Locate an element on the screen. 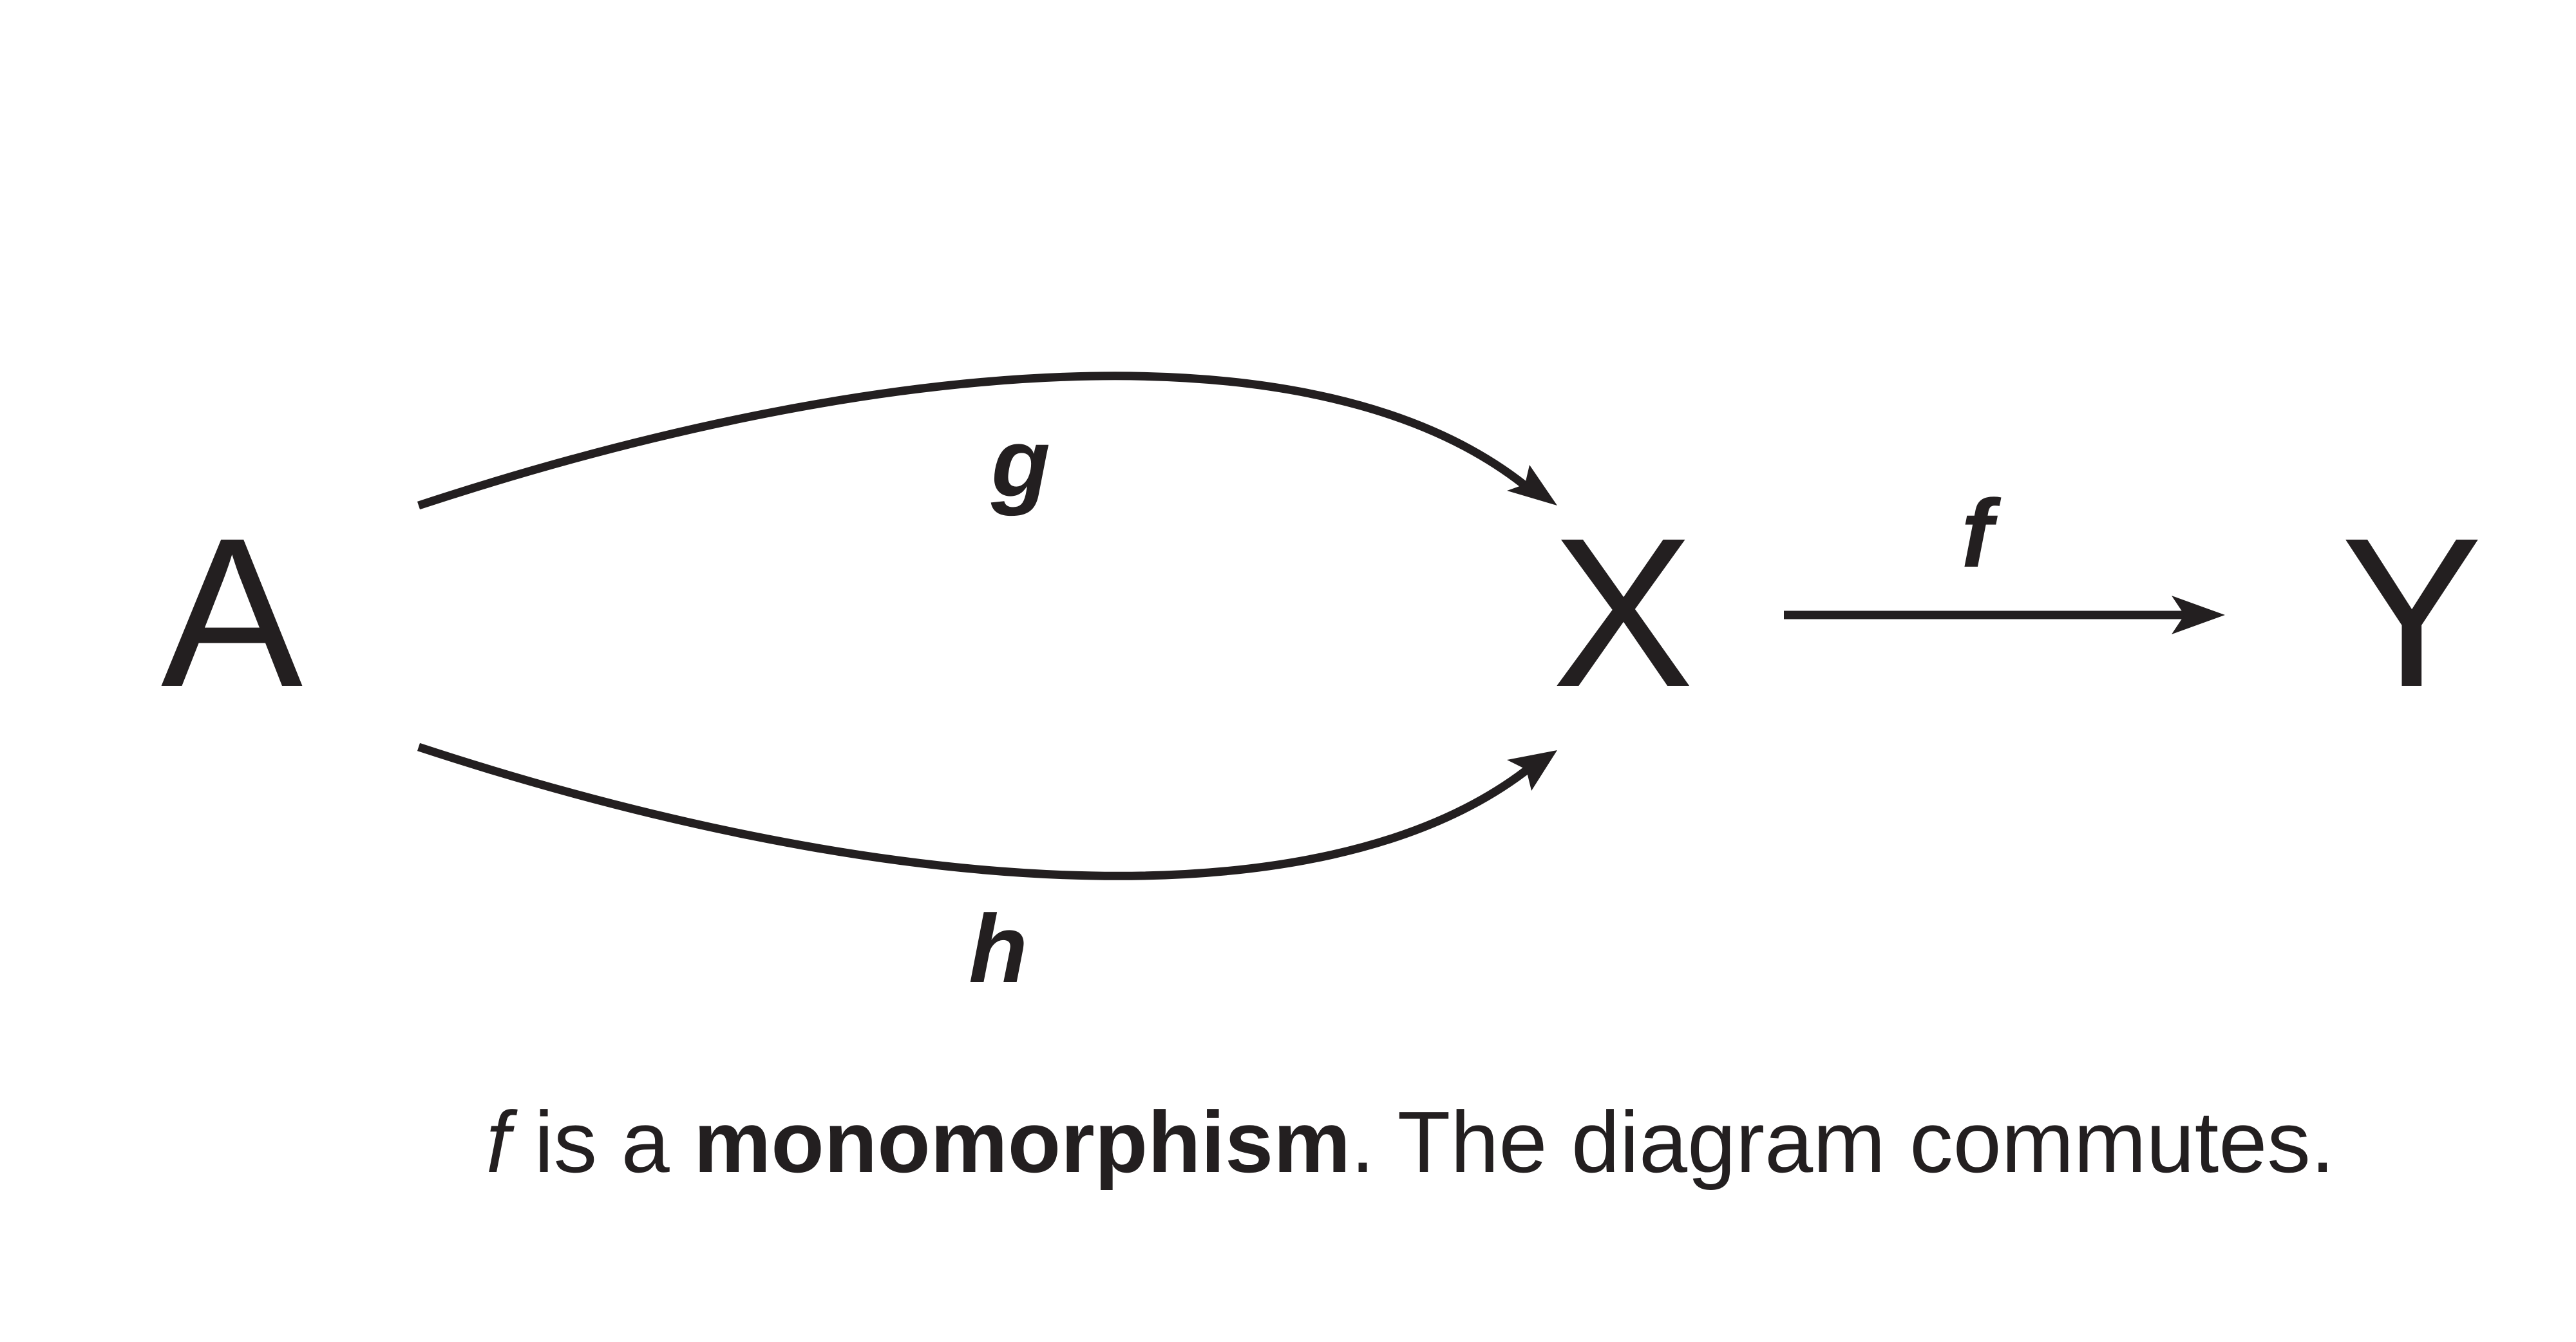  caption-is-a: is a is located at coordinates (602, 1142).